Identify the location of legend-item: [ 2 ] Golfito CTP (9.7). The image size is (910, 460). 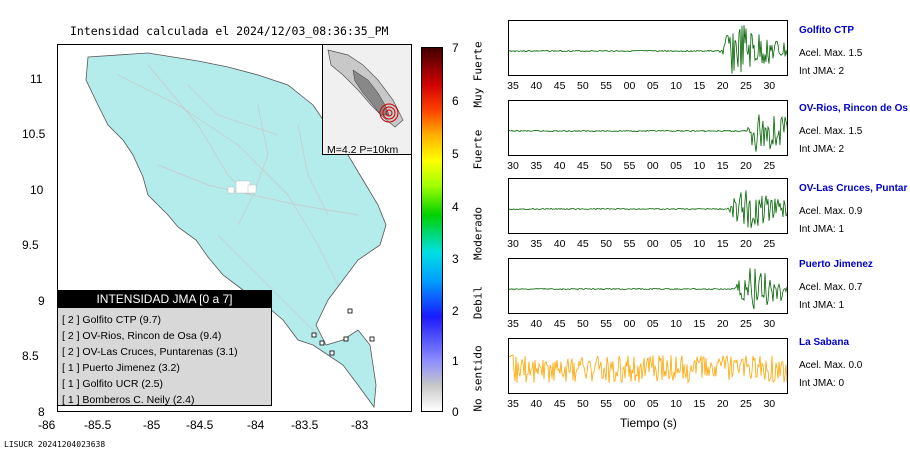
(112, 320).